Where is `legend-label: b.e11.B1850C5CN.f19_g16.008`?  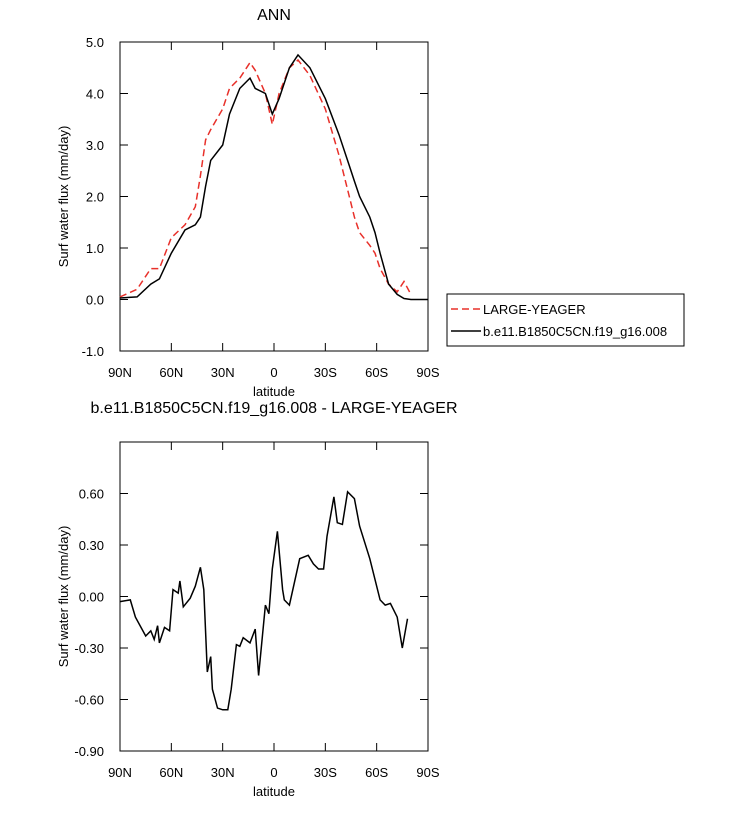 legend-label: b.e11.B1850C5CN.f19_g16.008 is located at coordinates (575, 331).